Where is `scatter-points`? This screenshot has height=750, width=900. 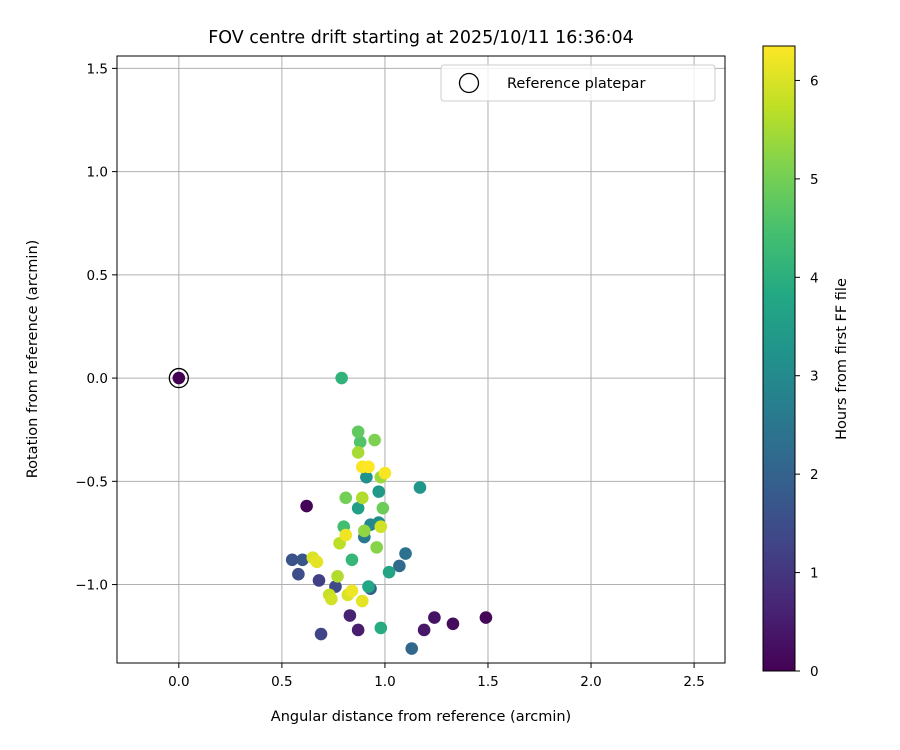
scatter-points is located at coordinates (330, 511).